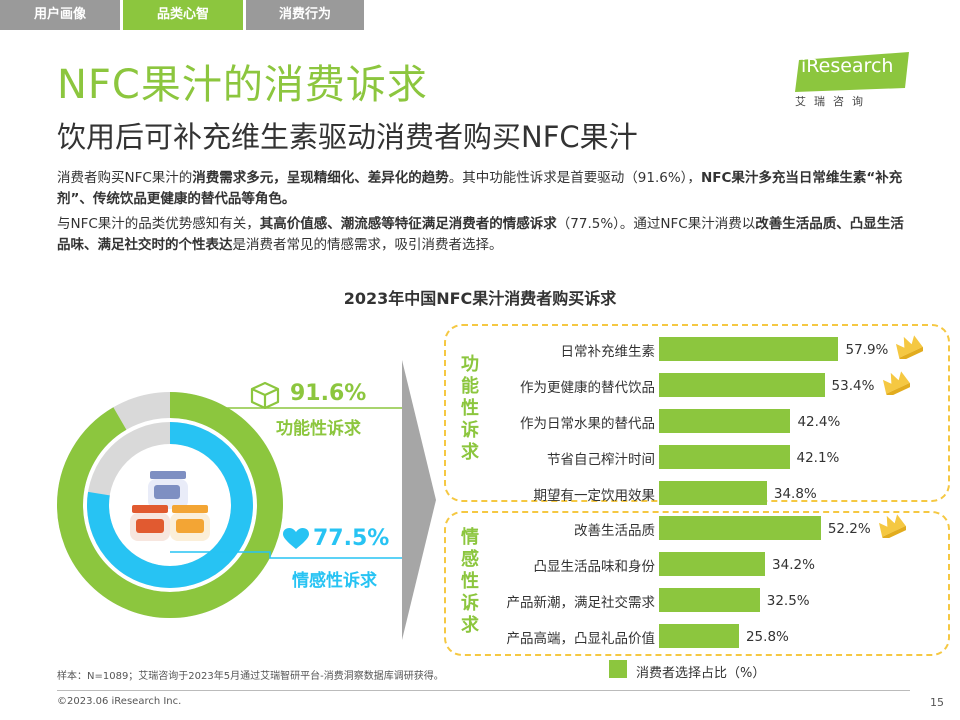  What do you see at coordinates (408, 224) in the screenshot?
I see `paragraph2-segment: 其高价值感、潮流感等特征满足消费者的情感诉求` at bounding box center [408, 224].